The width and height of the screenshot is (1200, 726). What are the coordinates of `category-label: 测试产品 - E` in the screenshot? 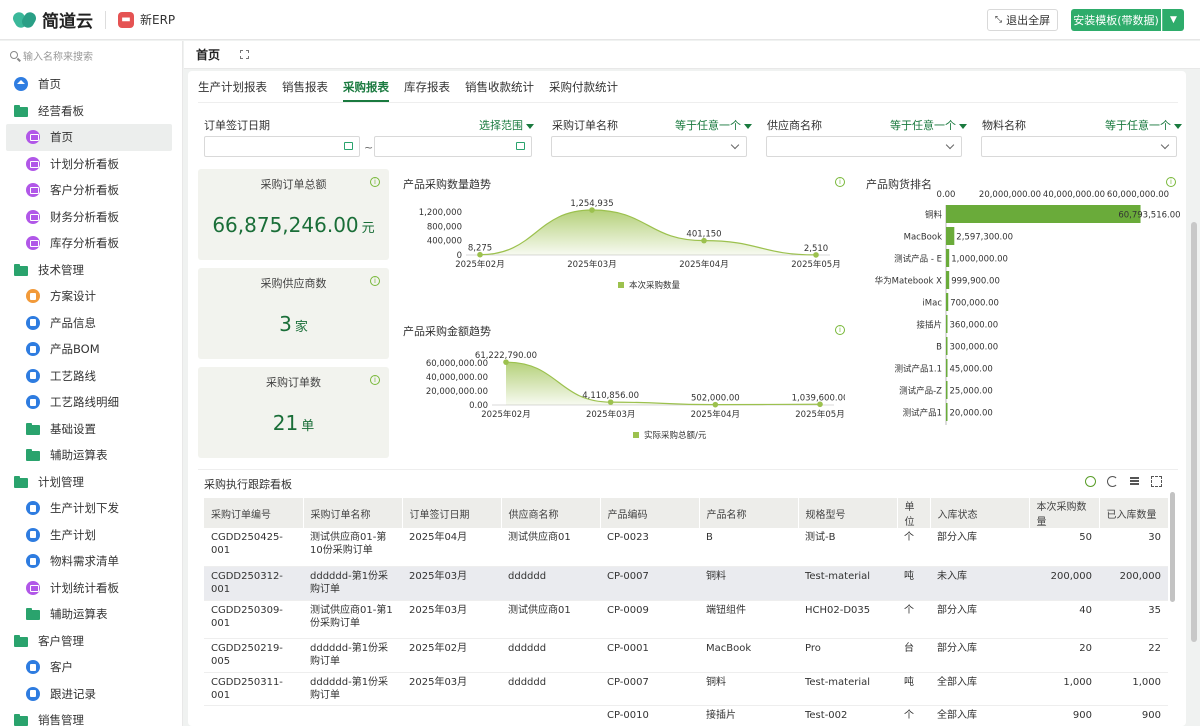 It's located at (918, 259).